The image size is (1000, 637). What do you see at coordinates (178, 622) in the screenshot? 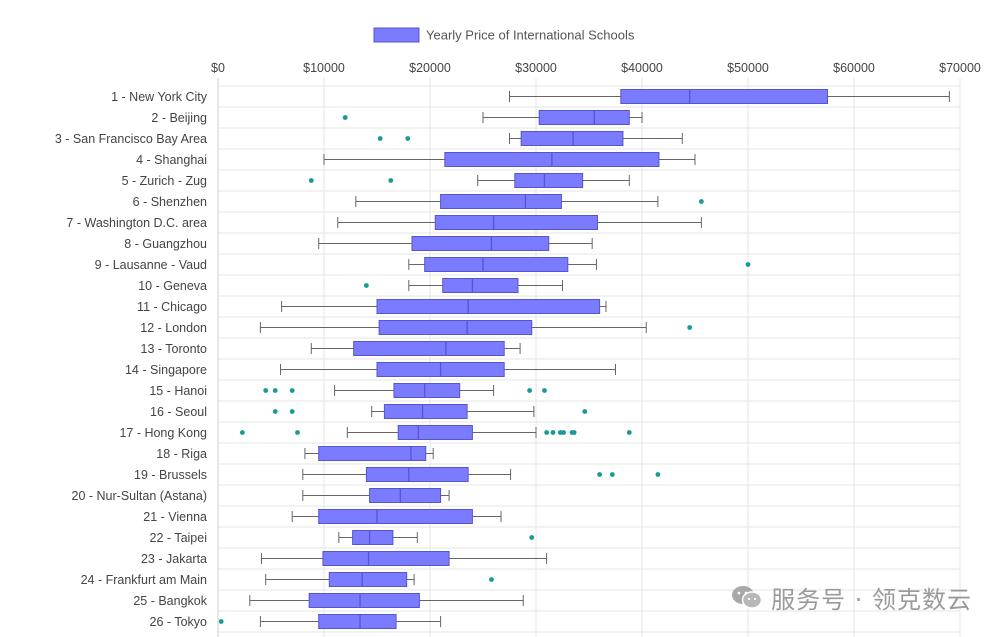
I see `category-label: 26 - Tokyo` at bounding box center [178, 622].